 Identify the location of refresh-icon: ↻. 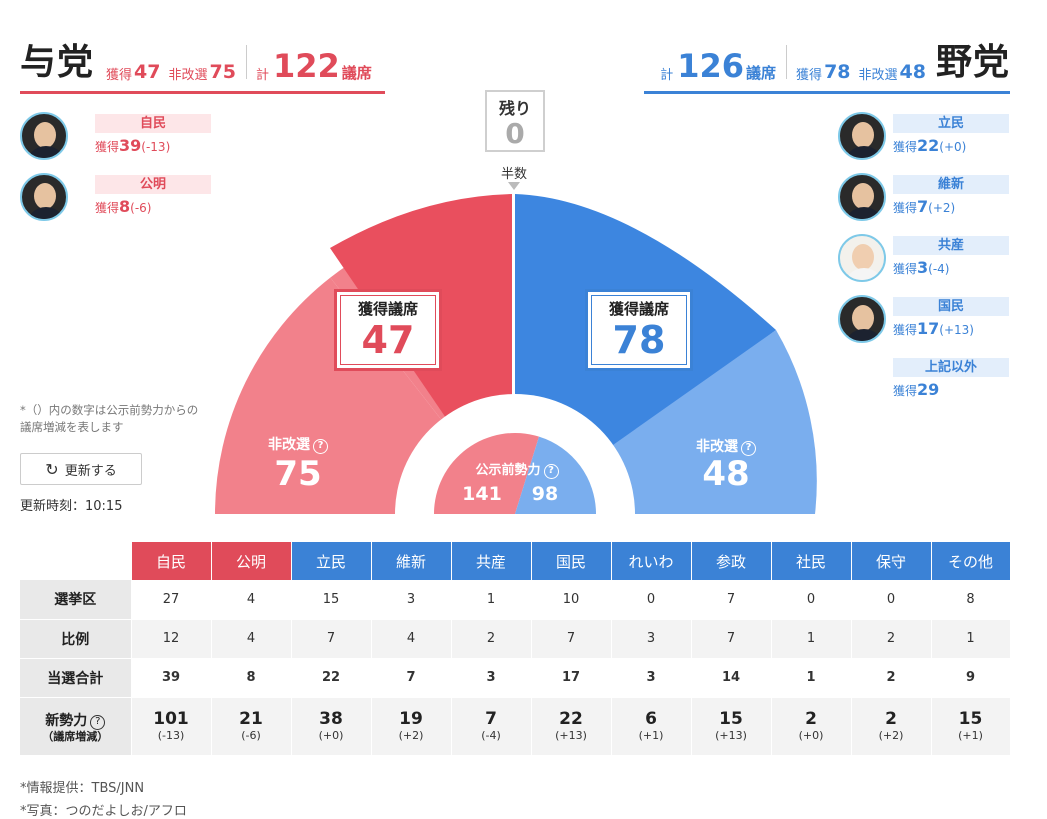
(52, 469).